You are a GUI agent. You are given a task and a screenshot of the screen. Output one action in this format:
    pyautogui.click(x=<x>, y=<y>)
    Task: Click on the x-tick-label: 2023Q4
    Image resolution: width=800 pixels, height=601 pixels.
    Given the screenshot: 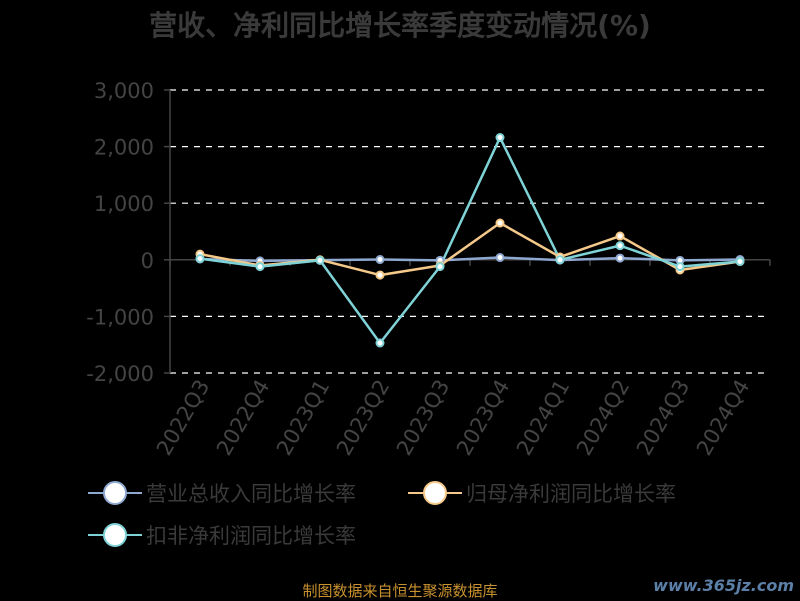 What is the action you would take?
    pyautogui.click(x=483, y=418)
    